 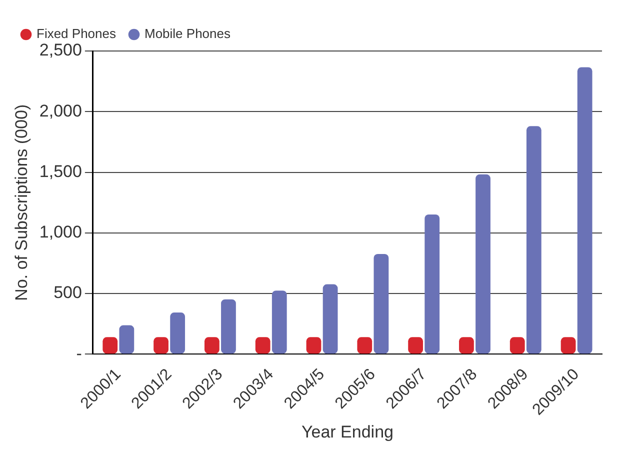 What do you see at coordinates (60, 110) in the screenshot?
I see `y-tick-label: 2,000` at bounding box center [60, 110].